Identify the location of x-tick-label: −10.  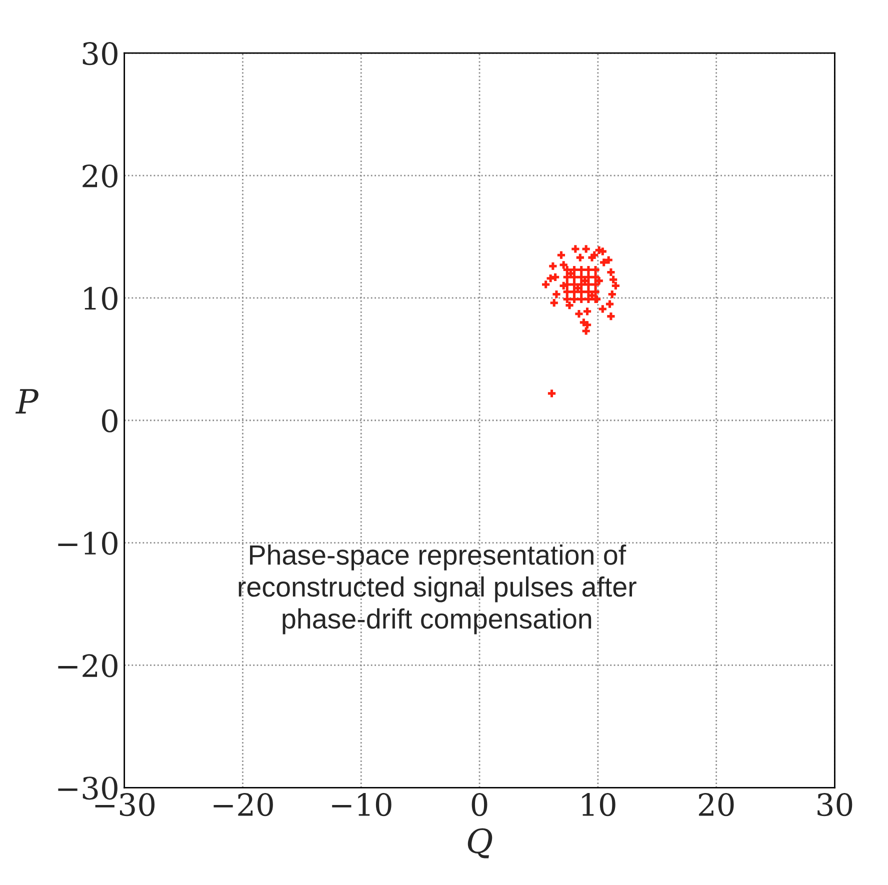
(362, 804).